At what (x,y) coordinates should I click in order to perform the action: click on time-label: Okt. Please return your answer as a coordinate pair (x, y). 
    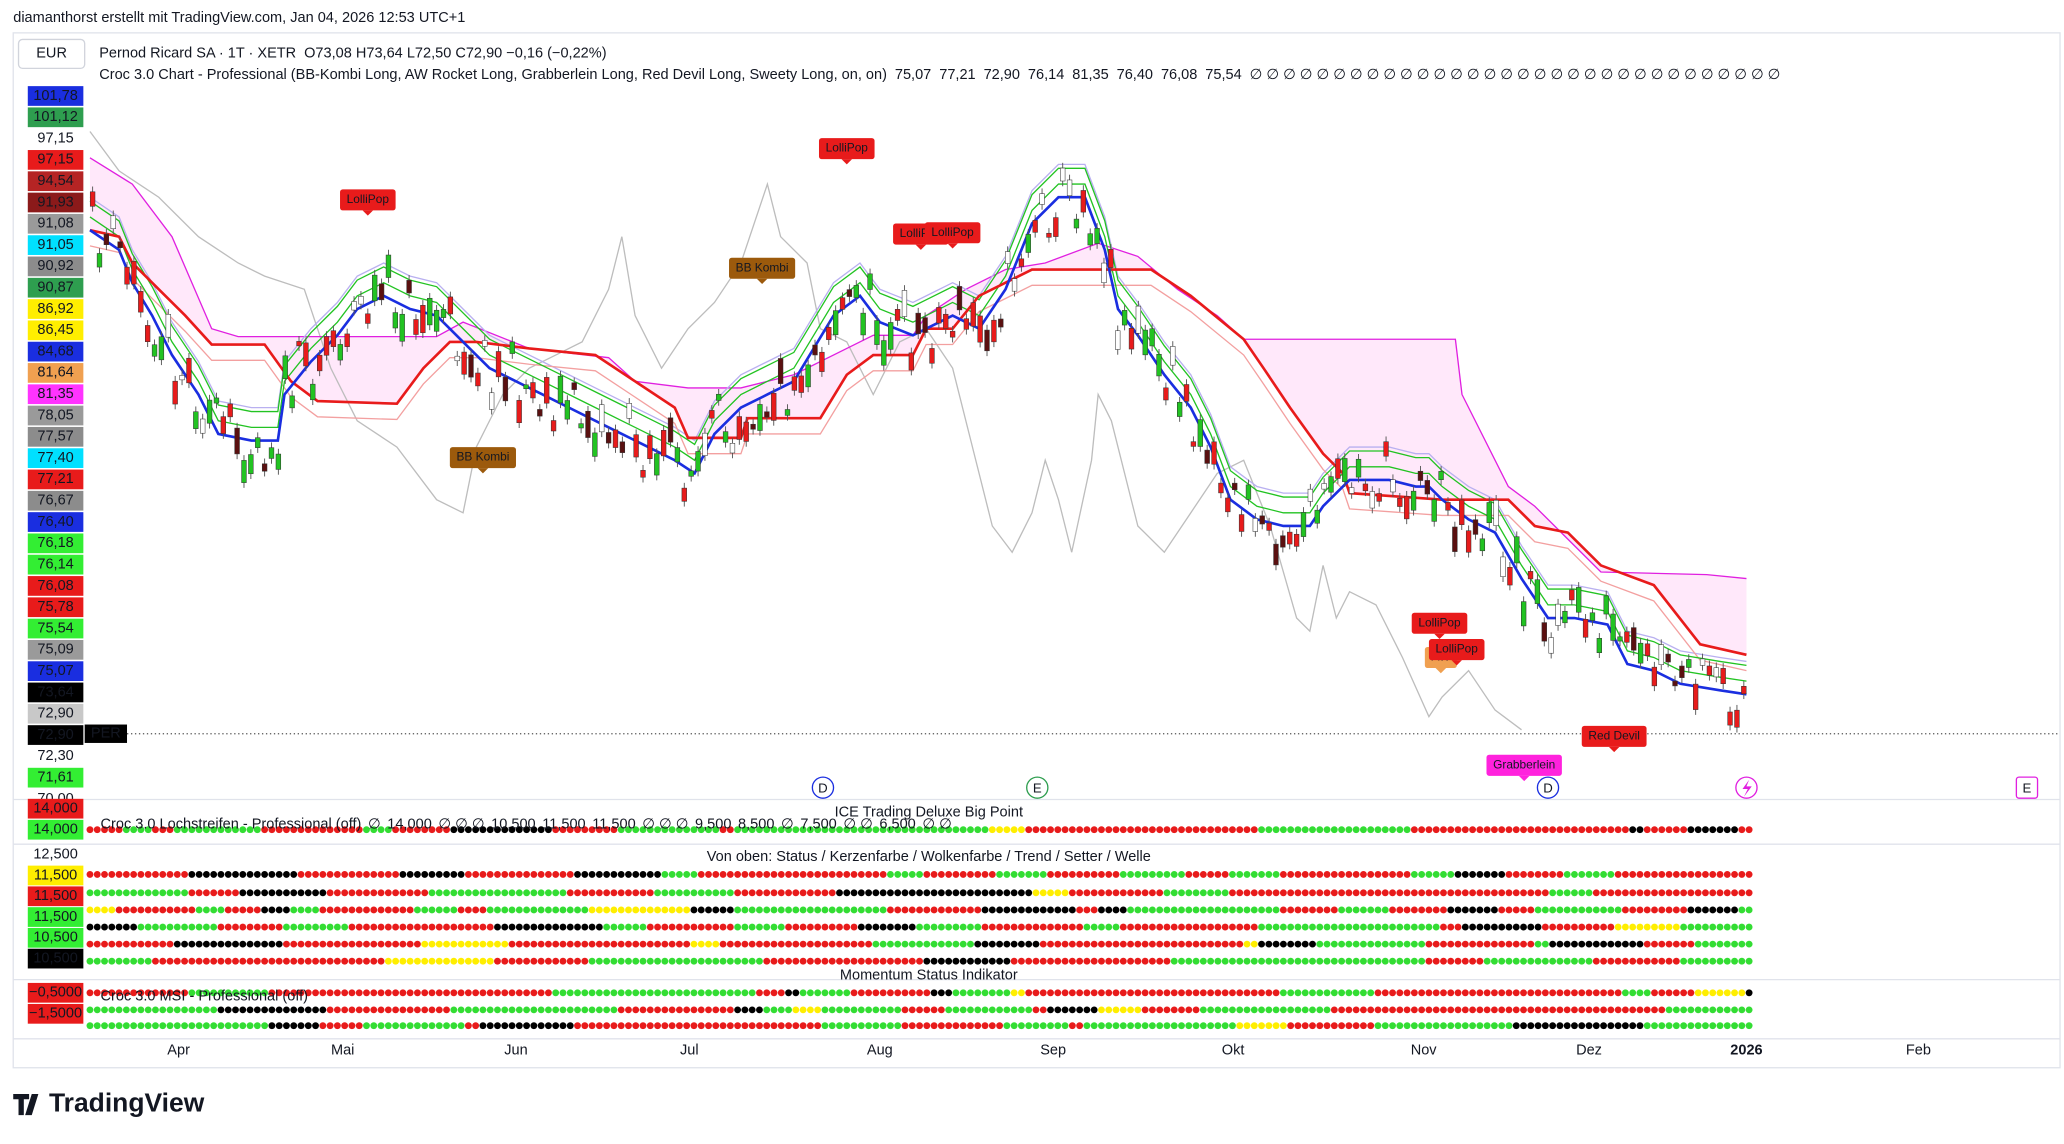
    Looking at the image, I should click on (1233, 1050).